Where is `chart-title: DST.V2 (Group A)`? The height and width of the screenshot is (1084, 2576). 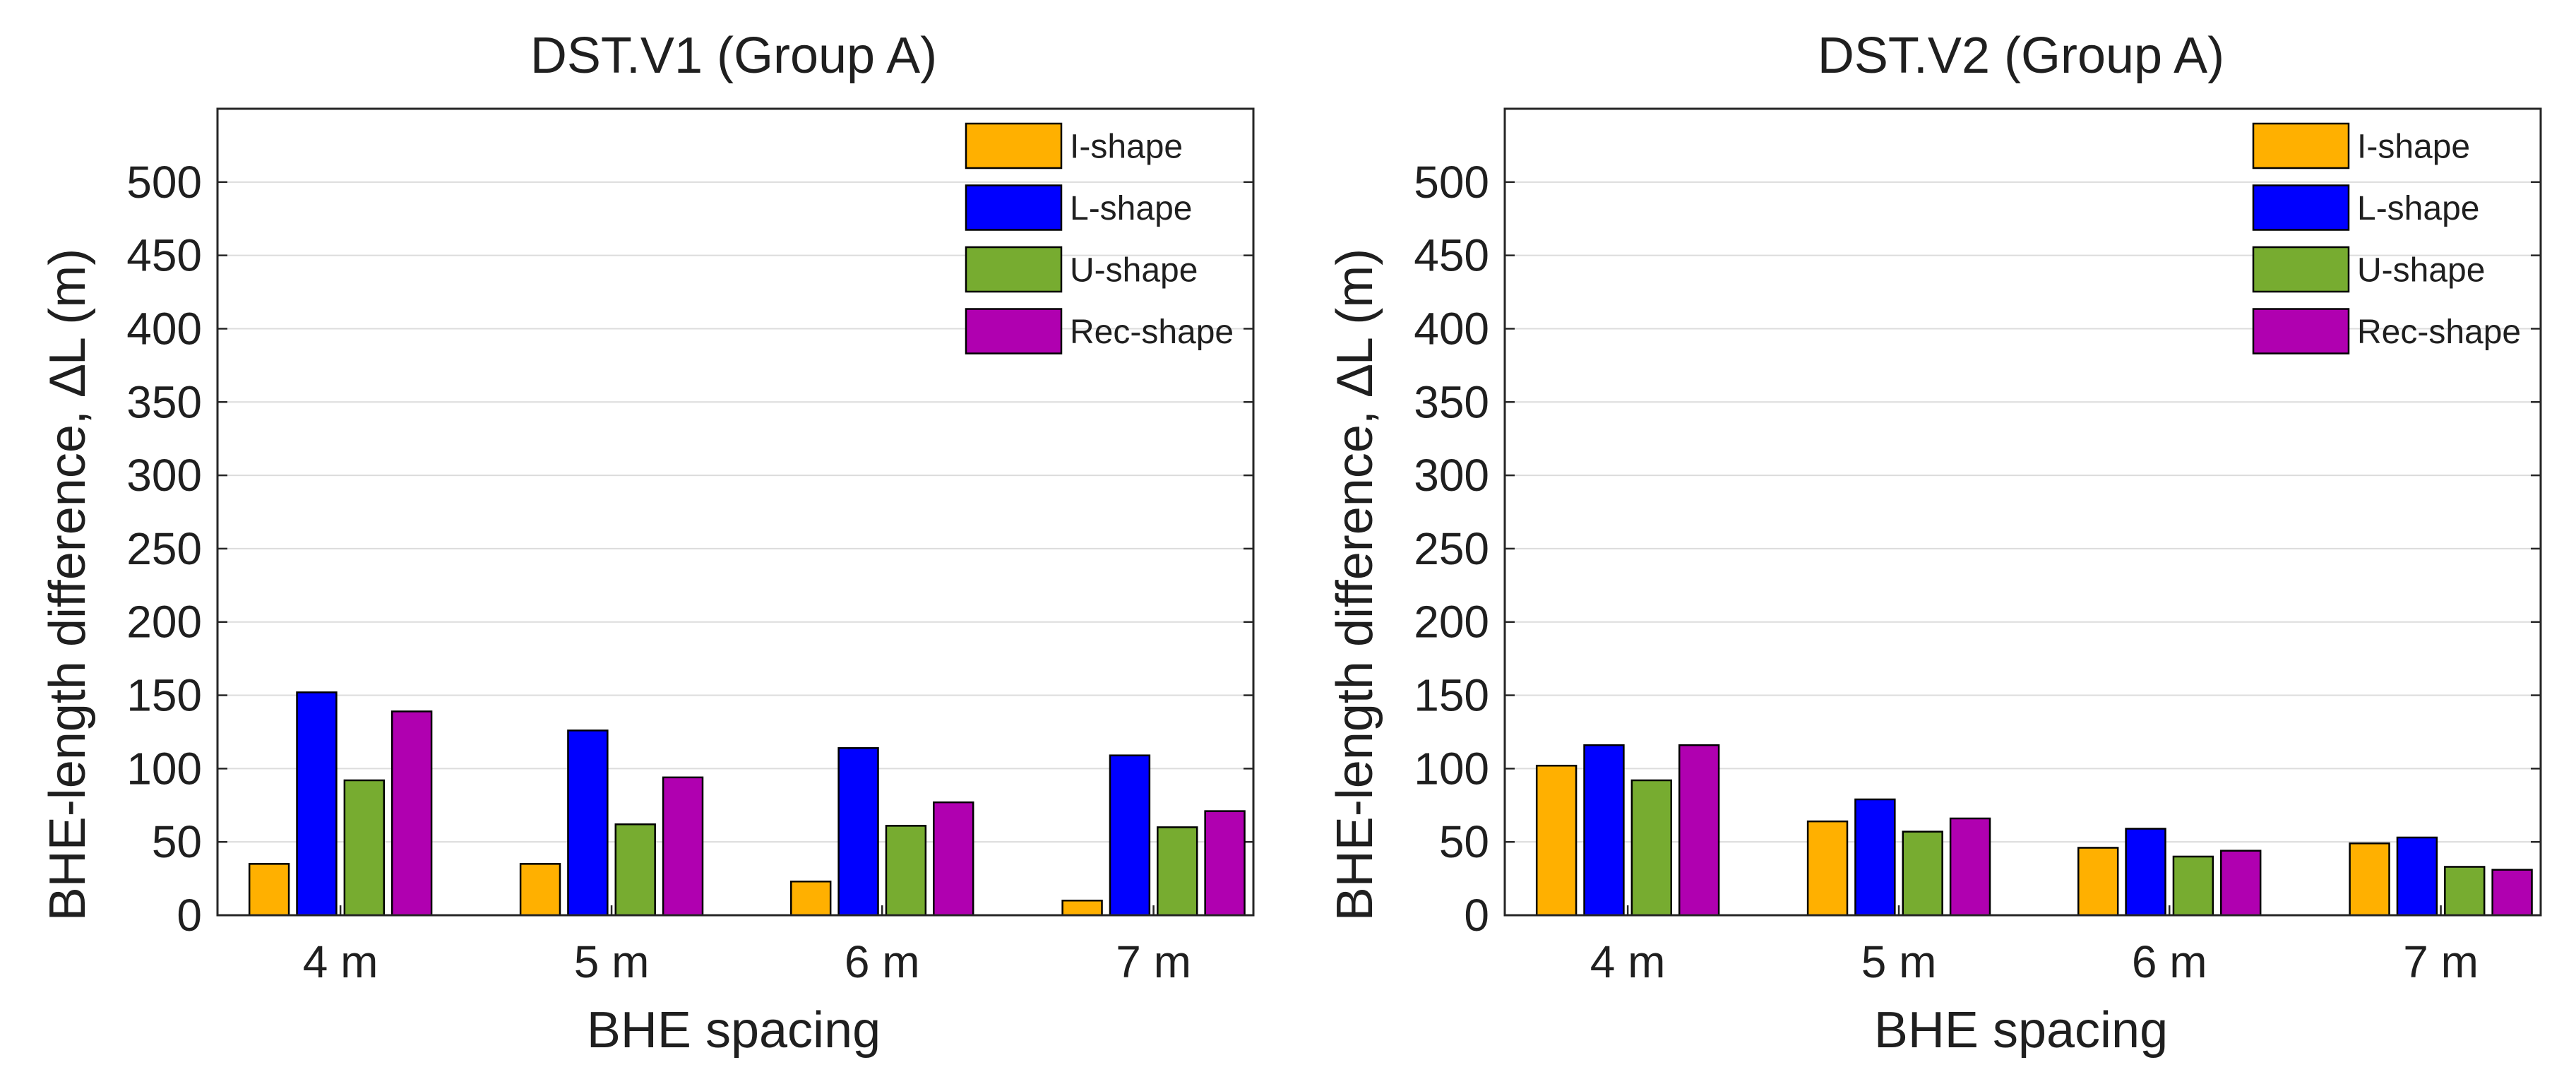
chart-title: DST.V2 (Group A) is located at coordinates (2021, 56).